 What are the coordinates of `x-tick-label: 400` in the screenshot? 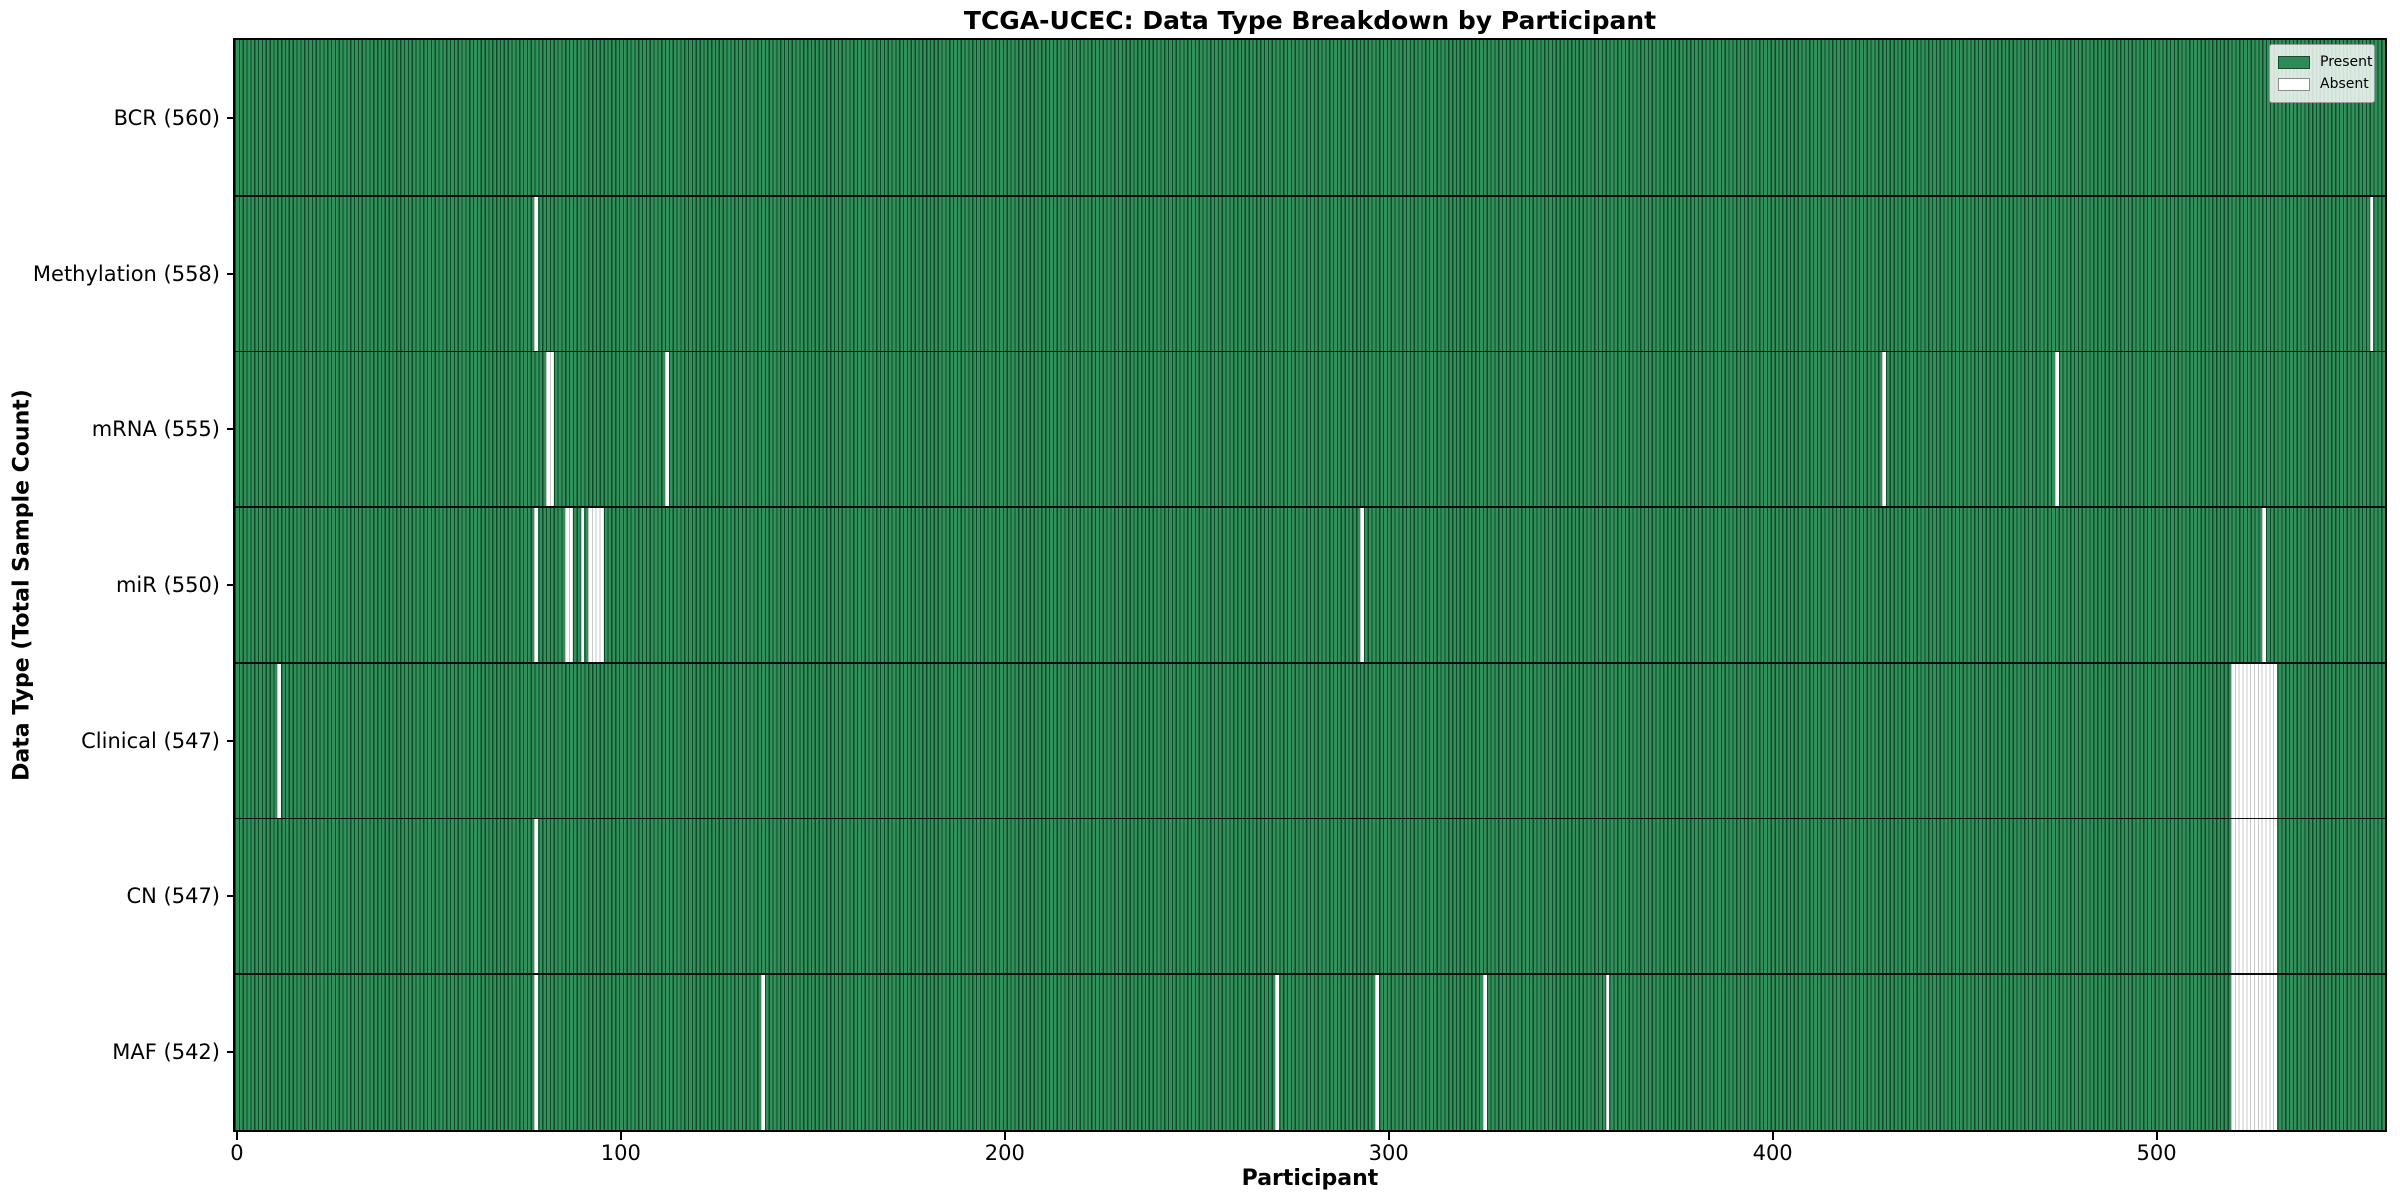 It's located at (1772, 1153).